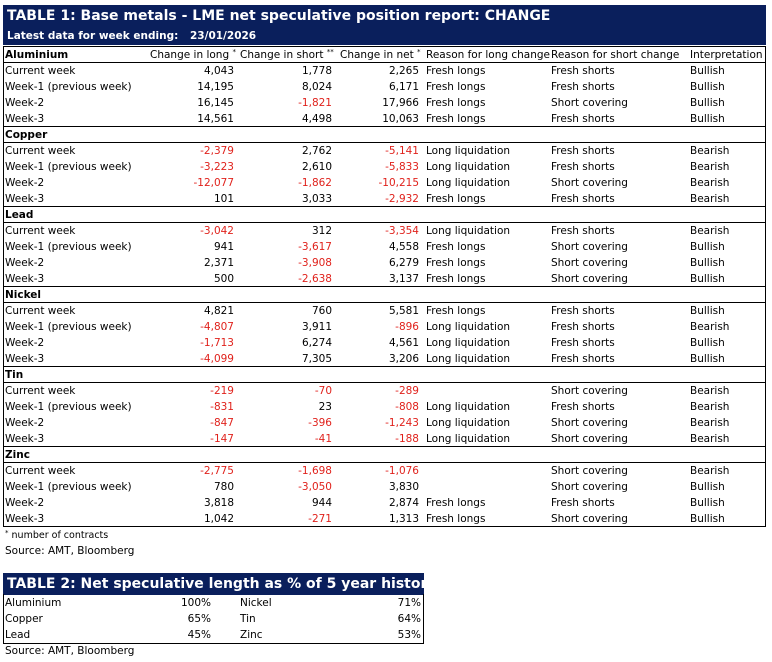 This screenshot has width=772, height=662. Describe the element at coordinates (403, 343) in the screenshot. I see `cell: 4,561` at that location.